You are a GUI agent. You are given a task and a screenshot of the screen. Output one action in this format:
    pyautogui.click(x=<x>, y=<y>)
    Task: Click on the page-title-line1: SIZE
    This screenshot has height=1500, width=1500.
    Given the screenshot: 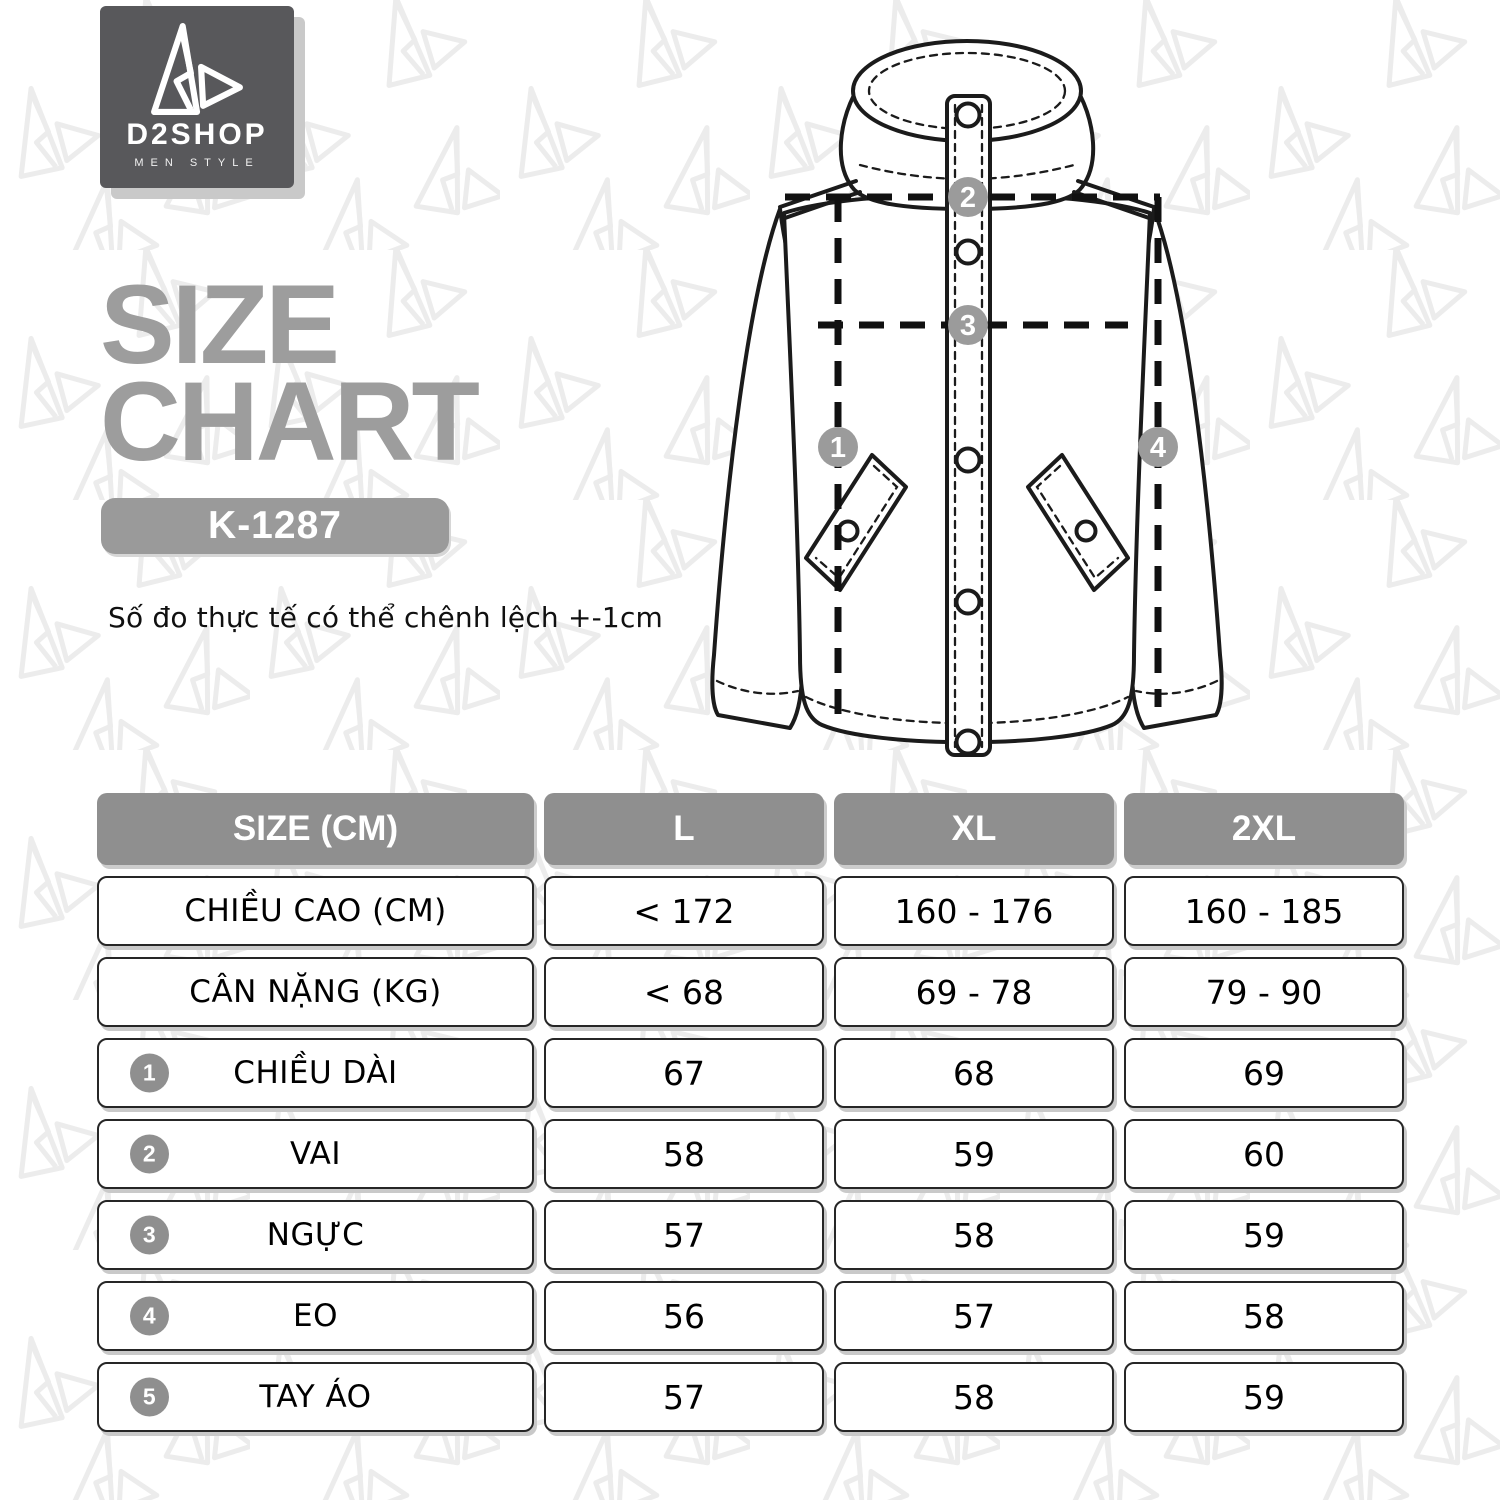 What is the action you would take?
    pyautogui.click(x=220, y=324)
    